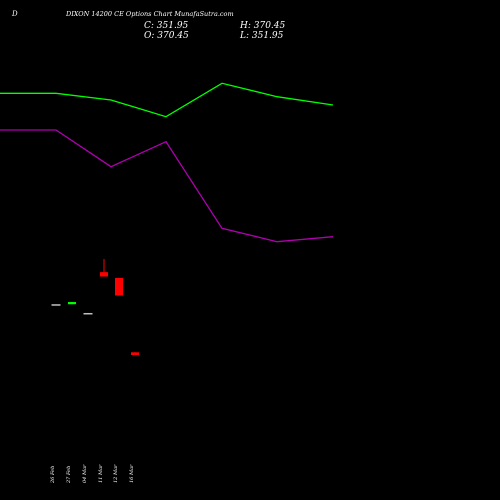 The height and width of the screenshot is (500, 500). I want to click on candles-group, so click(95, 307).